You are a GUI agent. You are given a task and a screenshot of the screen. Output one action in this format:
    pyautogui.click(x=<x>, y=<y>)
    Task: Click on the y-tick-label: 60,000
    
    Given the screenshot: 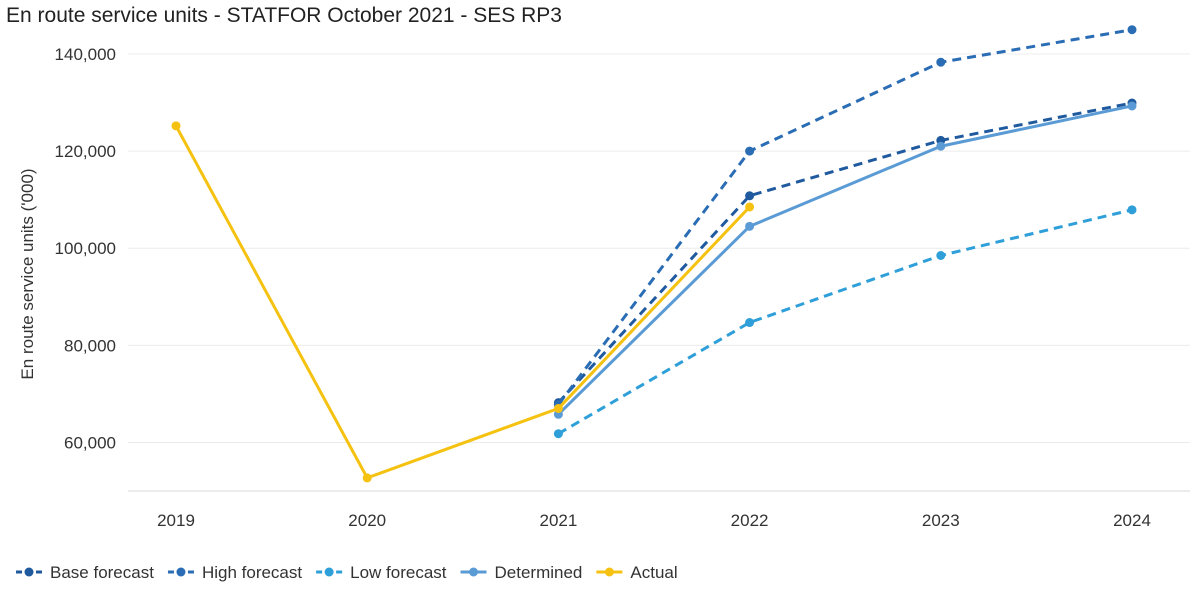 What is the action you would take?
    pyautogui.click(x=90, y=442)
    